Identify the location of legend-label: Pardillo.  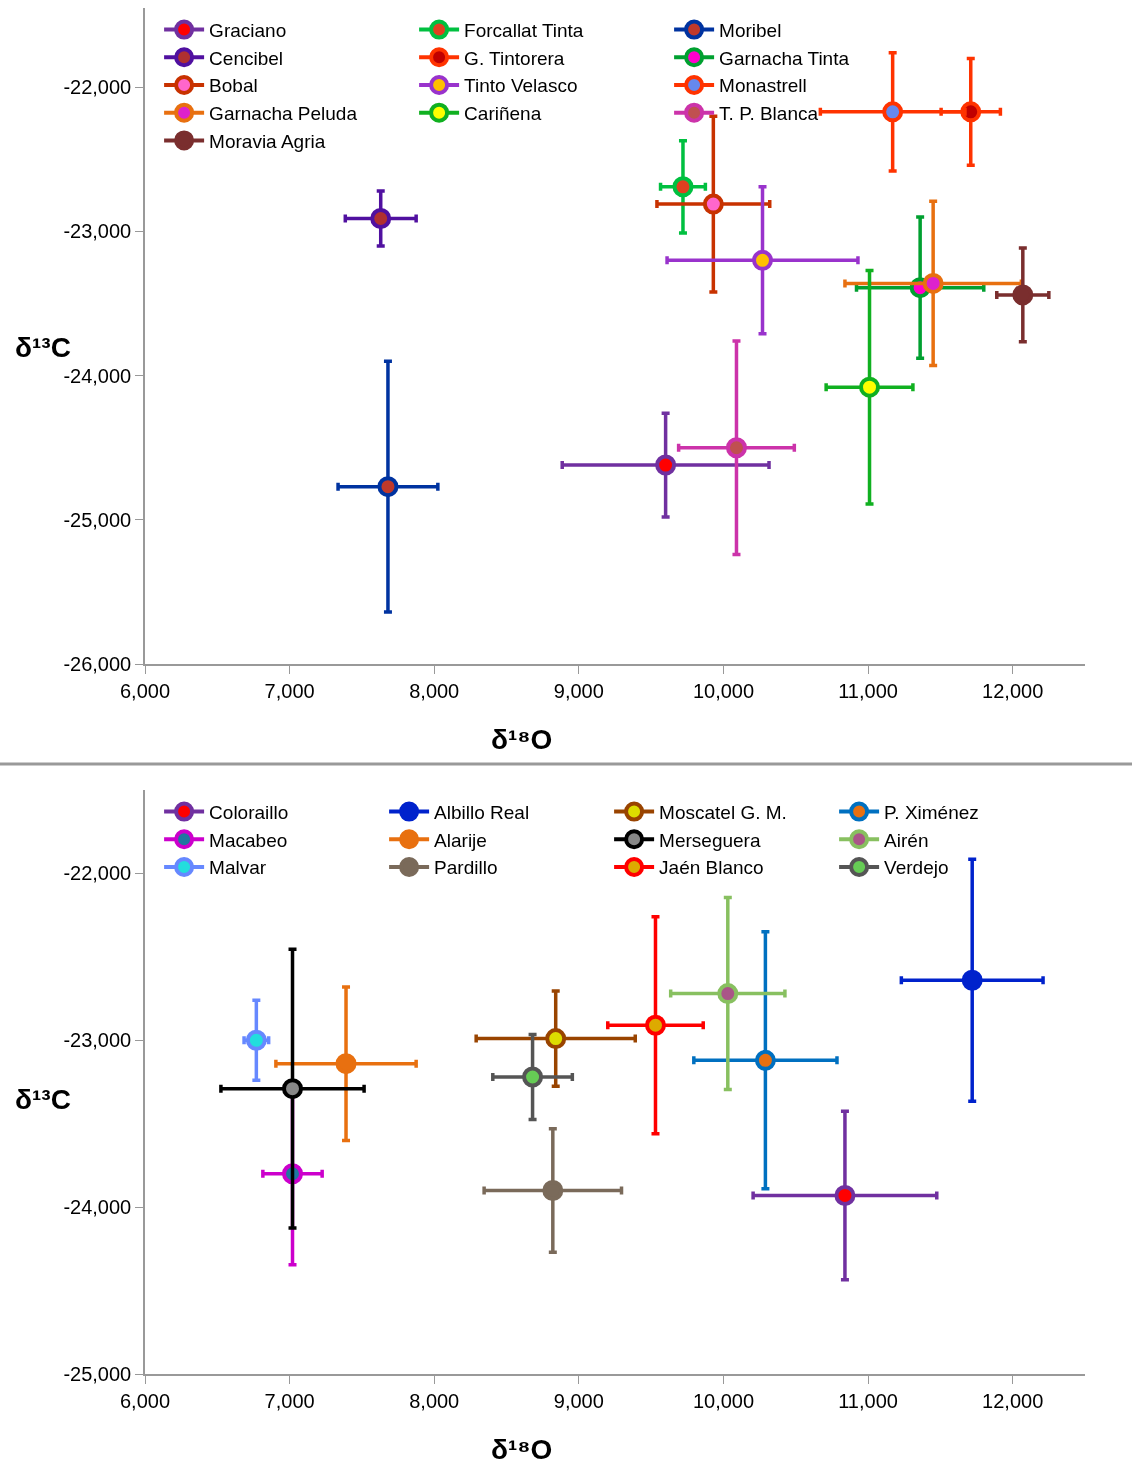
(466, 868).